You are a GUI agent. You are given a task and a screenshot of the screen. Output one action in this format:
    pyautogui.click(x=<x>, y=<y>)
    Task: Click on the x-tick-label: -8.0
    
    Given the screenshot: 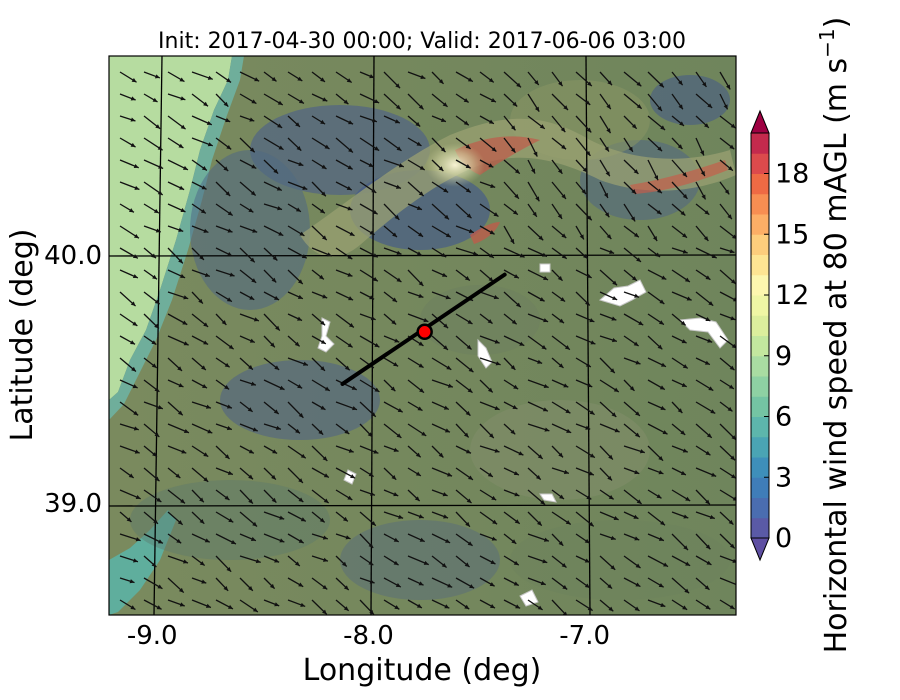 What is the action you would take?
    pyautogui.click(x=368, y=636)
    